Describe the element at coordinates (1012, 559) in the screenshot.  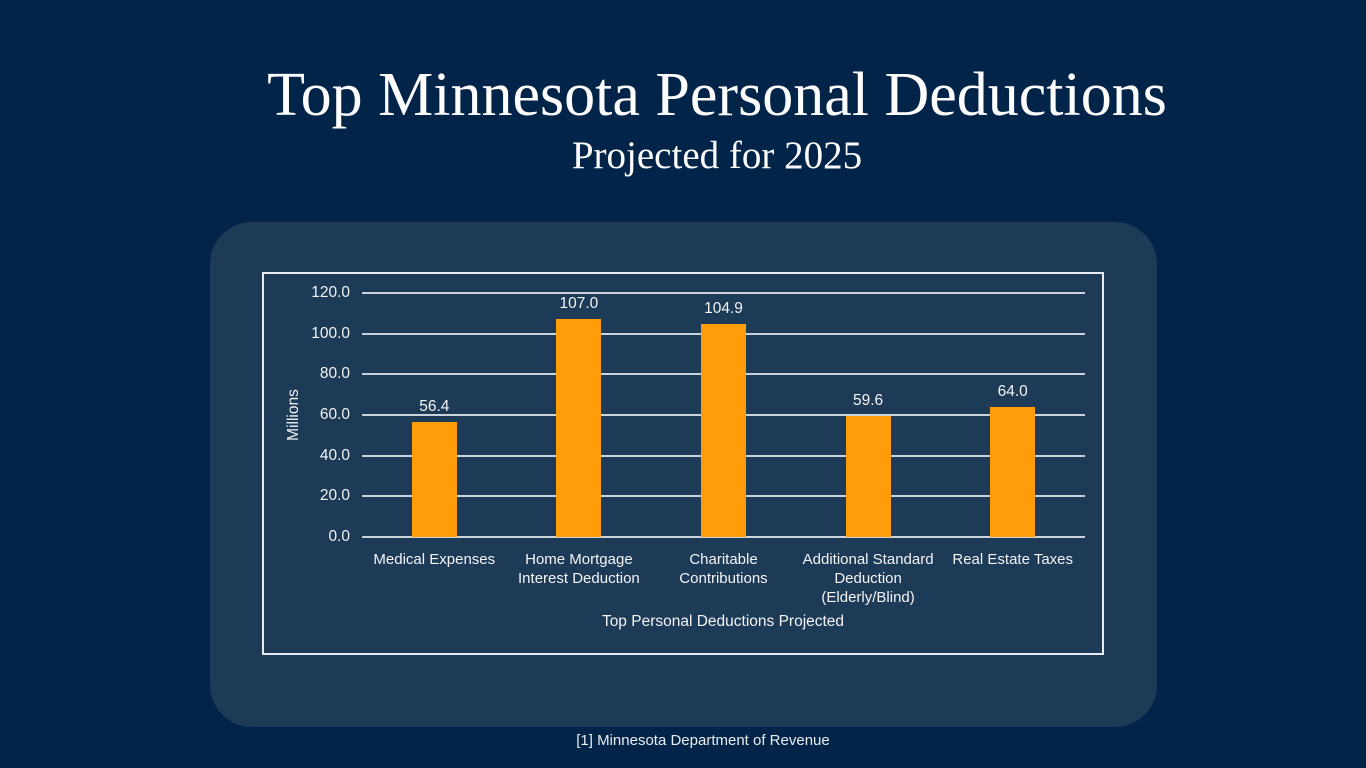
I see `x-category-label: Real Estate Taxes` at that location.